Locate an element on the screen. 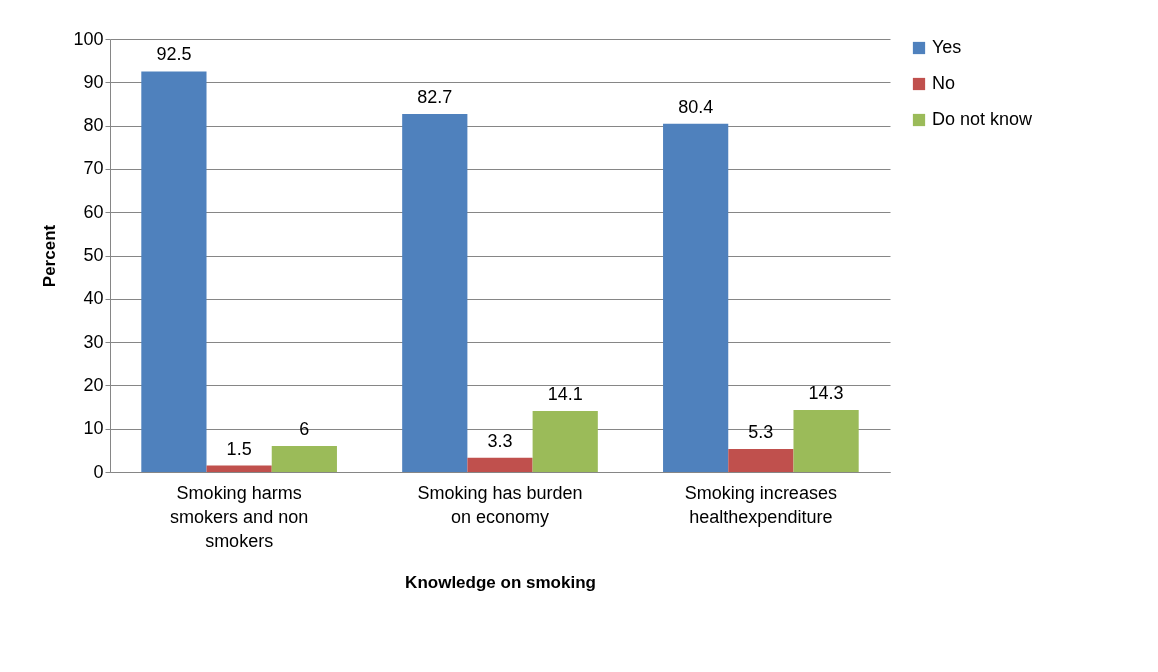 This screenshot has height=672, width=1158. y-tick-label: 90 is located at coordinates (93, 81).